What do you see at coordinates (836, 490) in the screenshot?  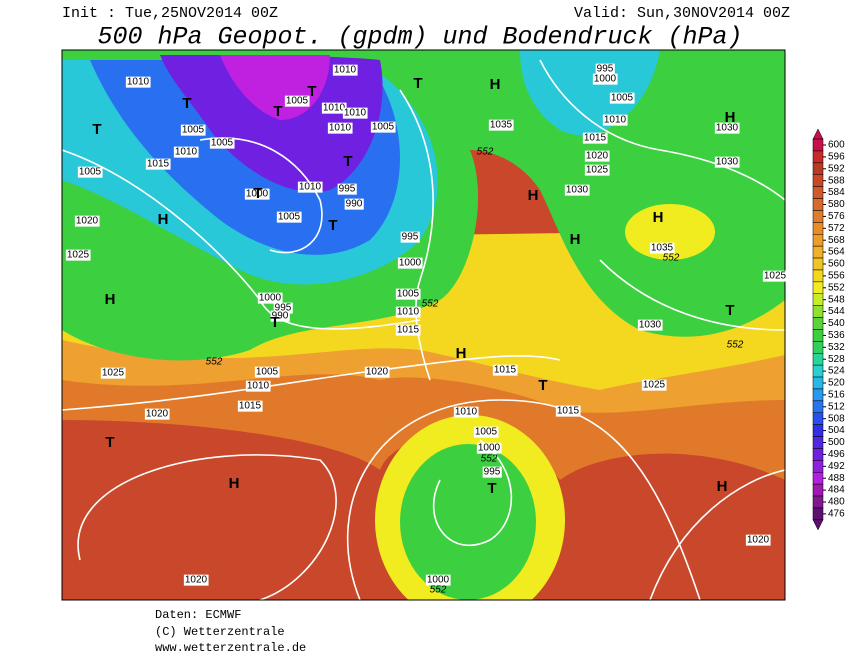 I see `colorbar-tick-label: 484` at bounding box center [836, 490].